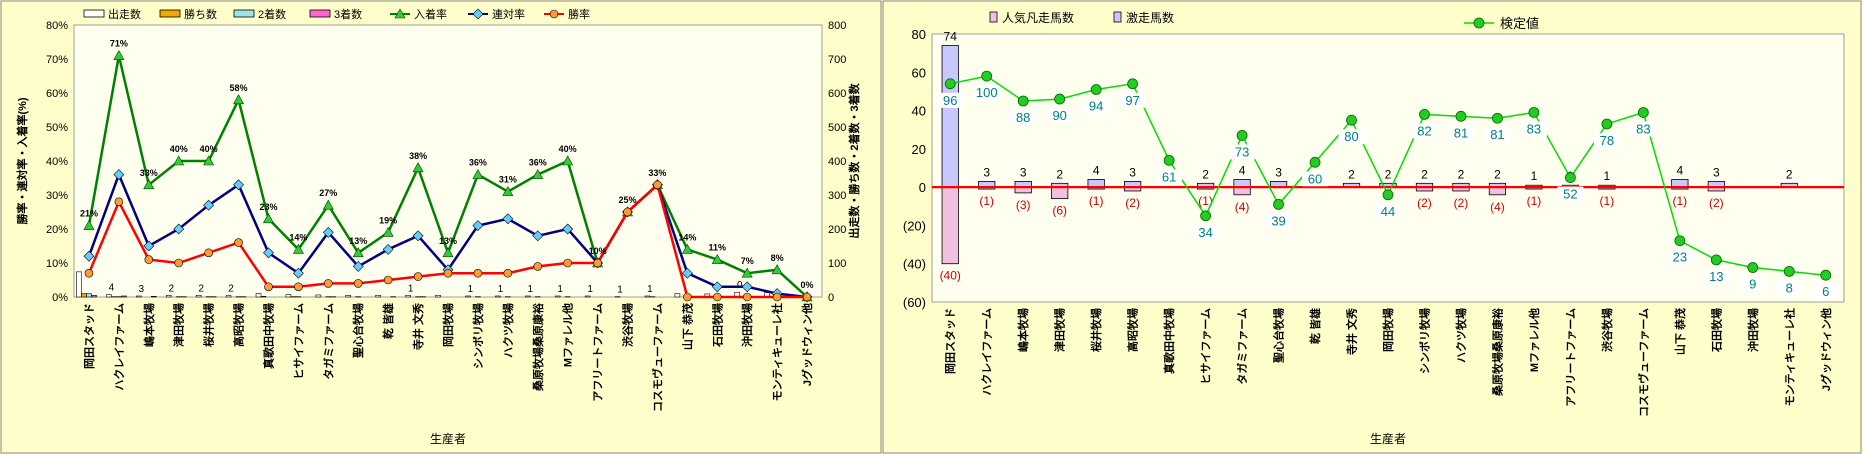  I want to click on category-label: ヒサイファーム, so click(298, 341).